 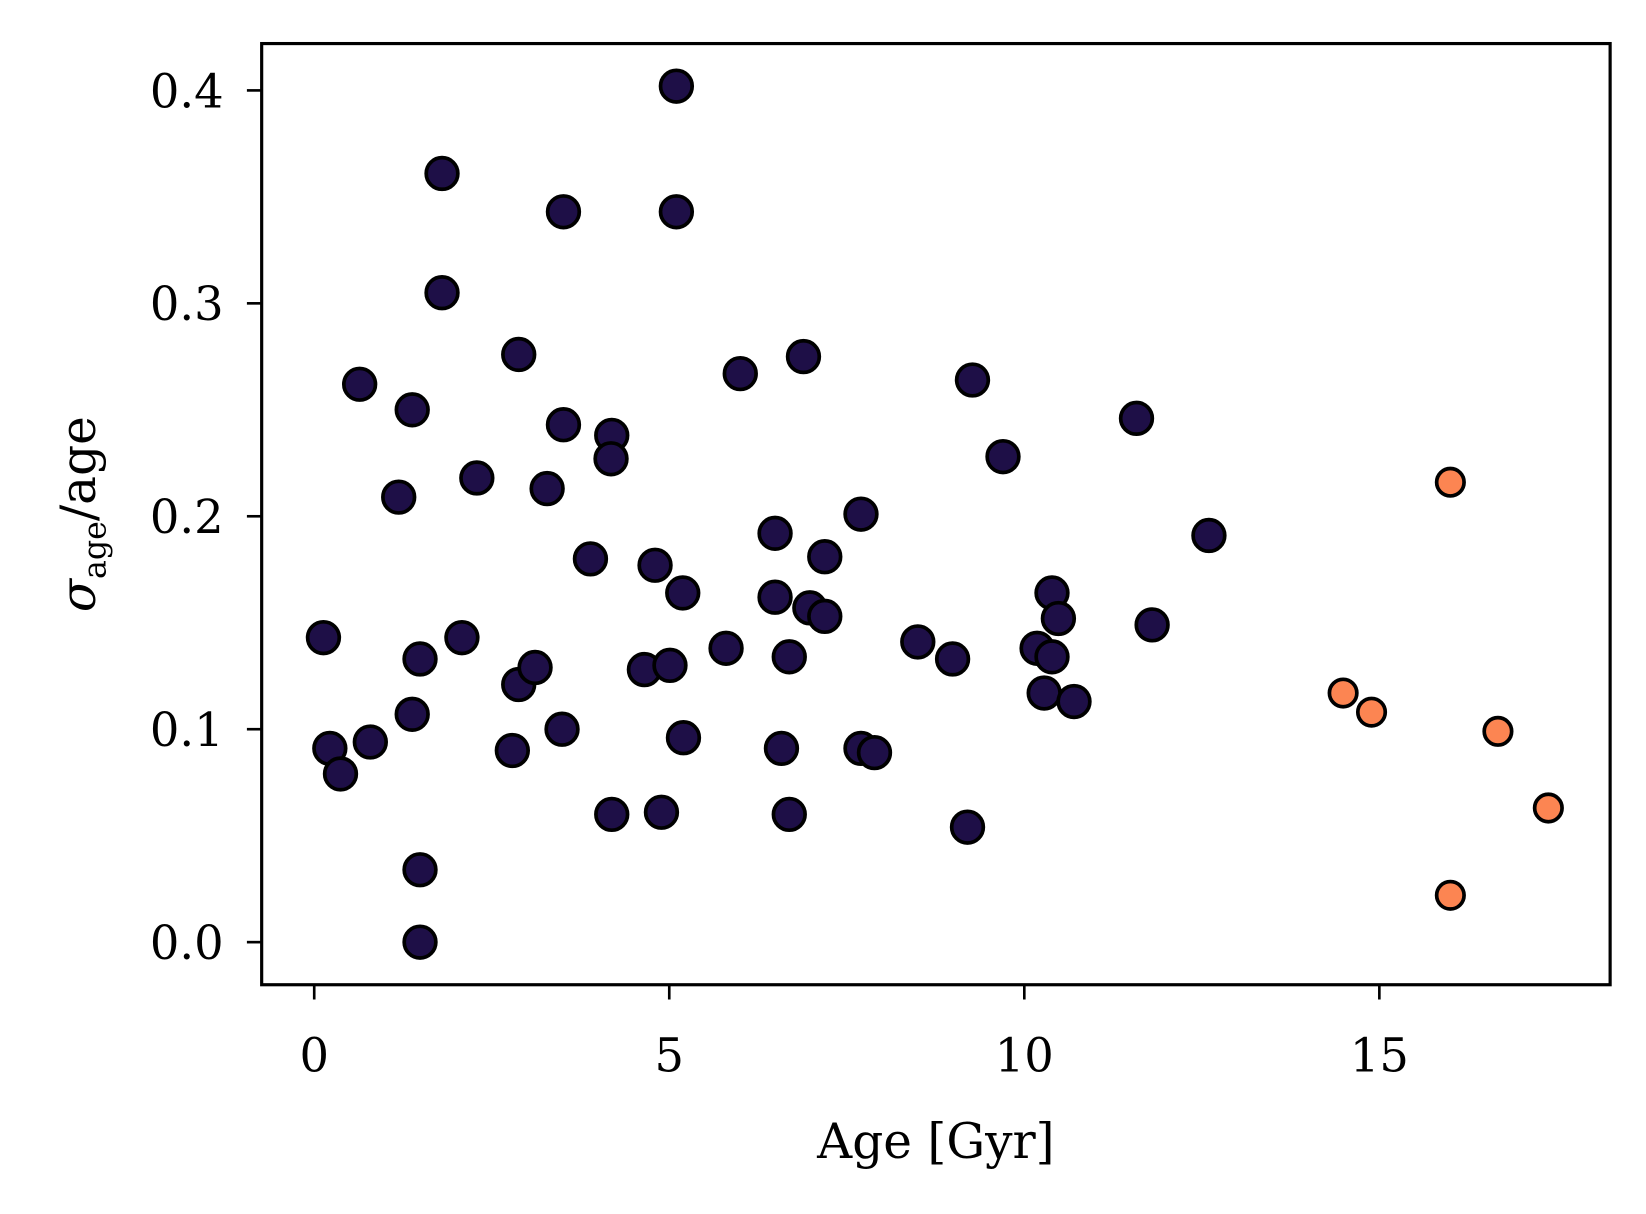 What do you see at coordinates (79, 468) in the screenshot?
I see `y-axis-label-tail: /age` at bounding box center [79, 468].